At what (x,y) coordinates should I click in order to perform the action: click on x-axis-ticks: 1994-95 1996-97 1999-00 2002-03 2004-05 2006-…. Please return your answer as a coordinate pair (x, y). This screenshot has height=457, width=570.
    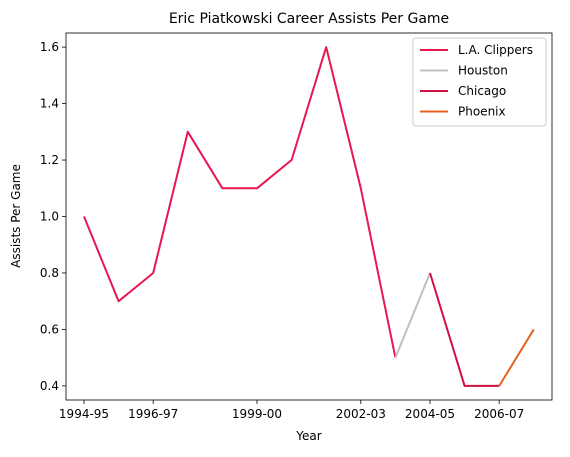
    Looking at the image, I should click on (291, 410).